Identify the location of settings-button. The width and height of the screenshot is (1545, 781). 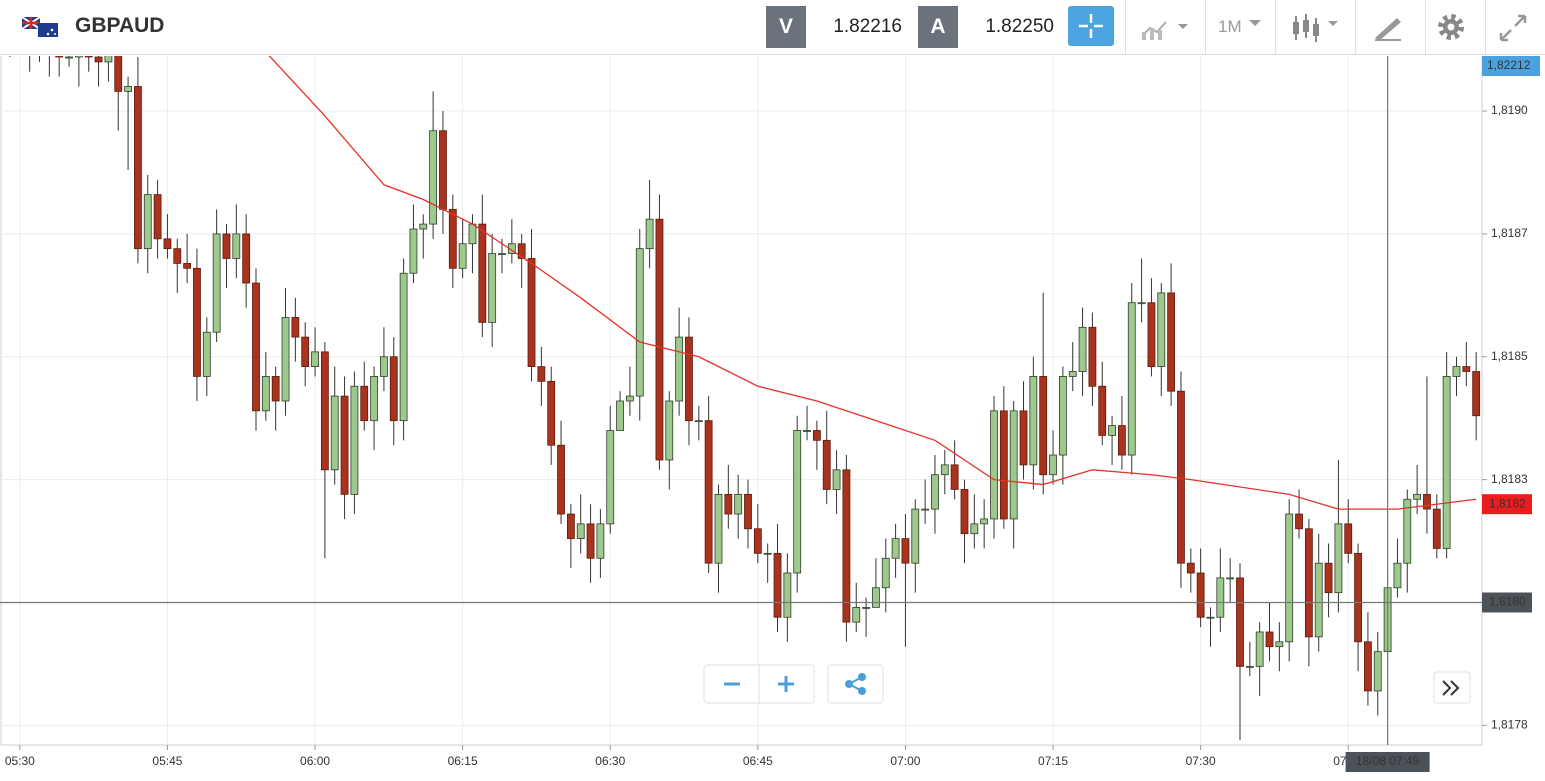
(1451, 27).